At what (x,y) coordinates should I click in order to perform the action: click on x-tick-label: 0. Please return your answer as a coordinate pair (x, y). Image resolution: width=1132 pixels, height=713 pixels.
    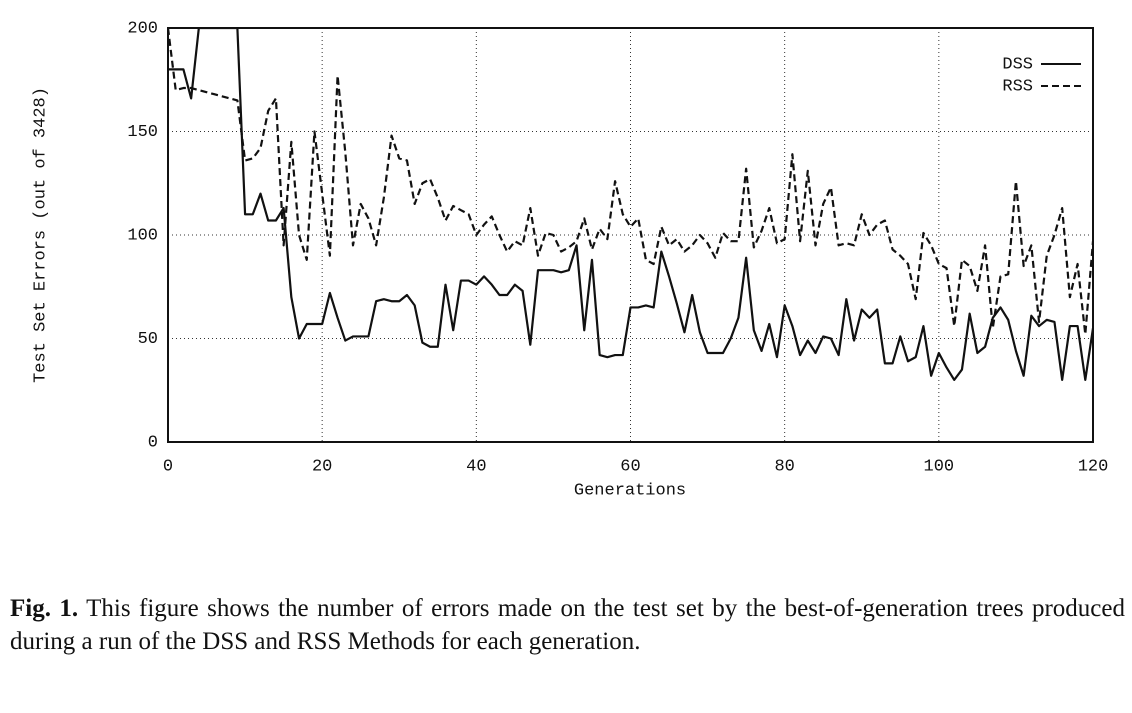
    Looking at the image, I should click on (168, 466).